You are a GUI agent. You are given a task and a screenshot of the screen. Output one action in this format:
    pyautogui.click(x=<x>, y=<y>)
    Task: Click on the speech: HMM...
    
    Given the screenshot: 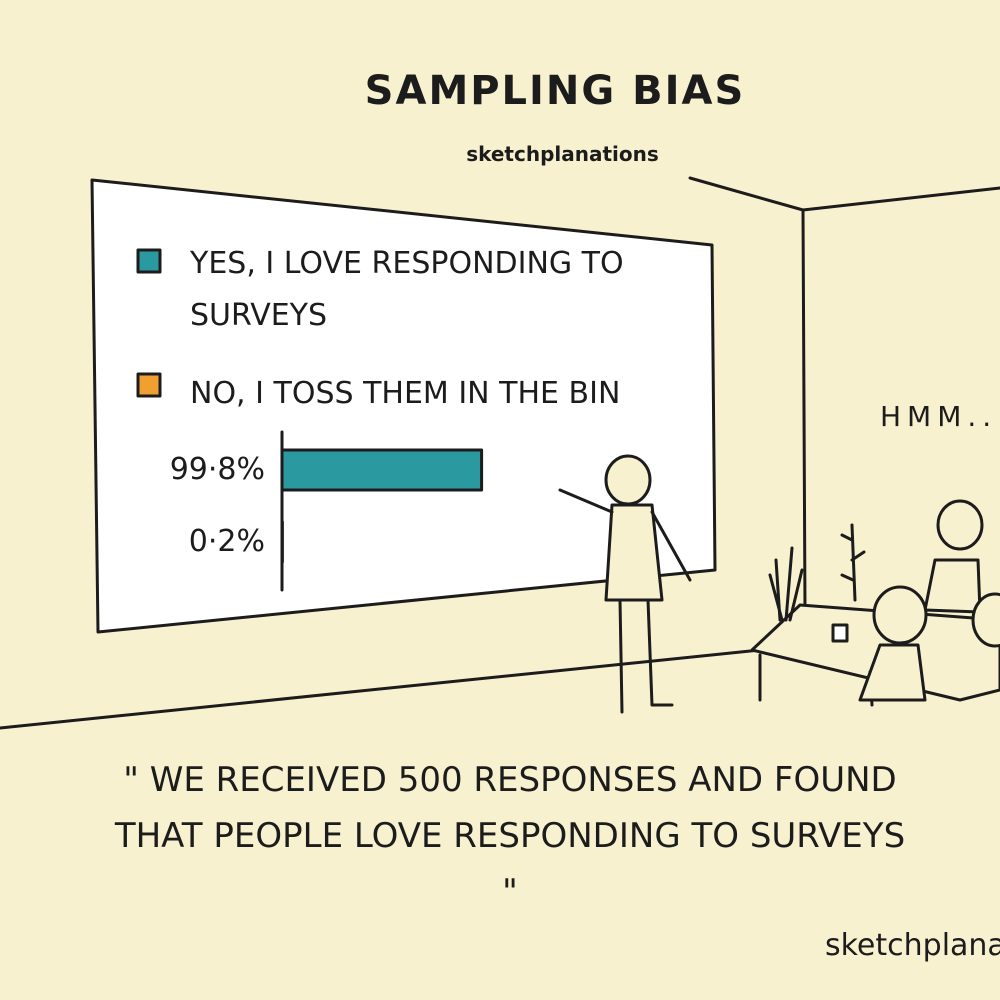 What is the action you would take?
    pyautogui.click(x=940, y=416)
    